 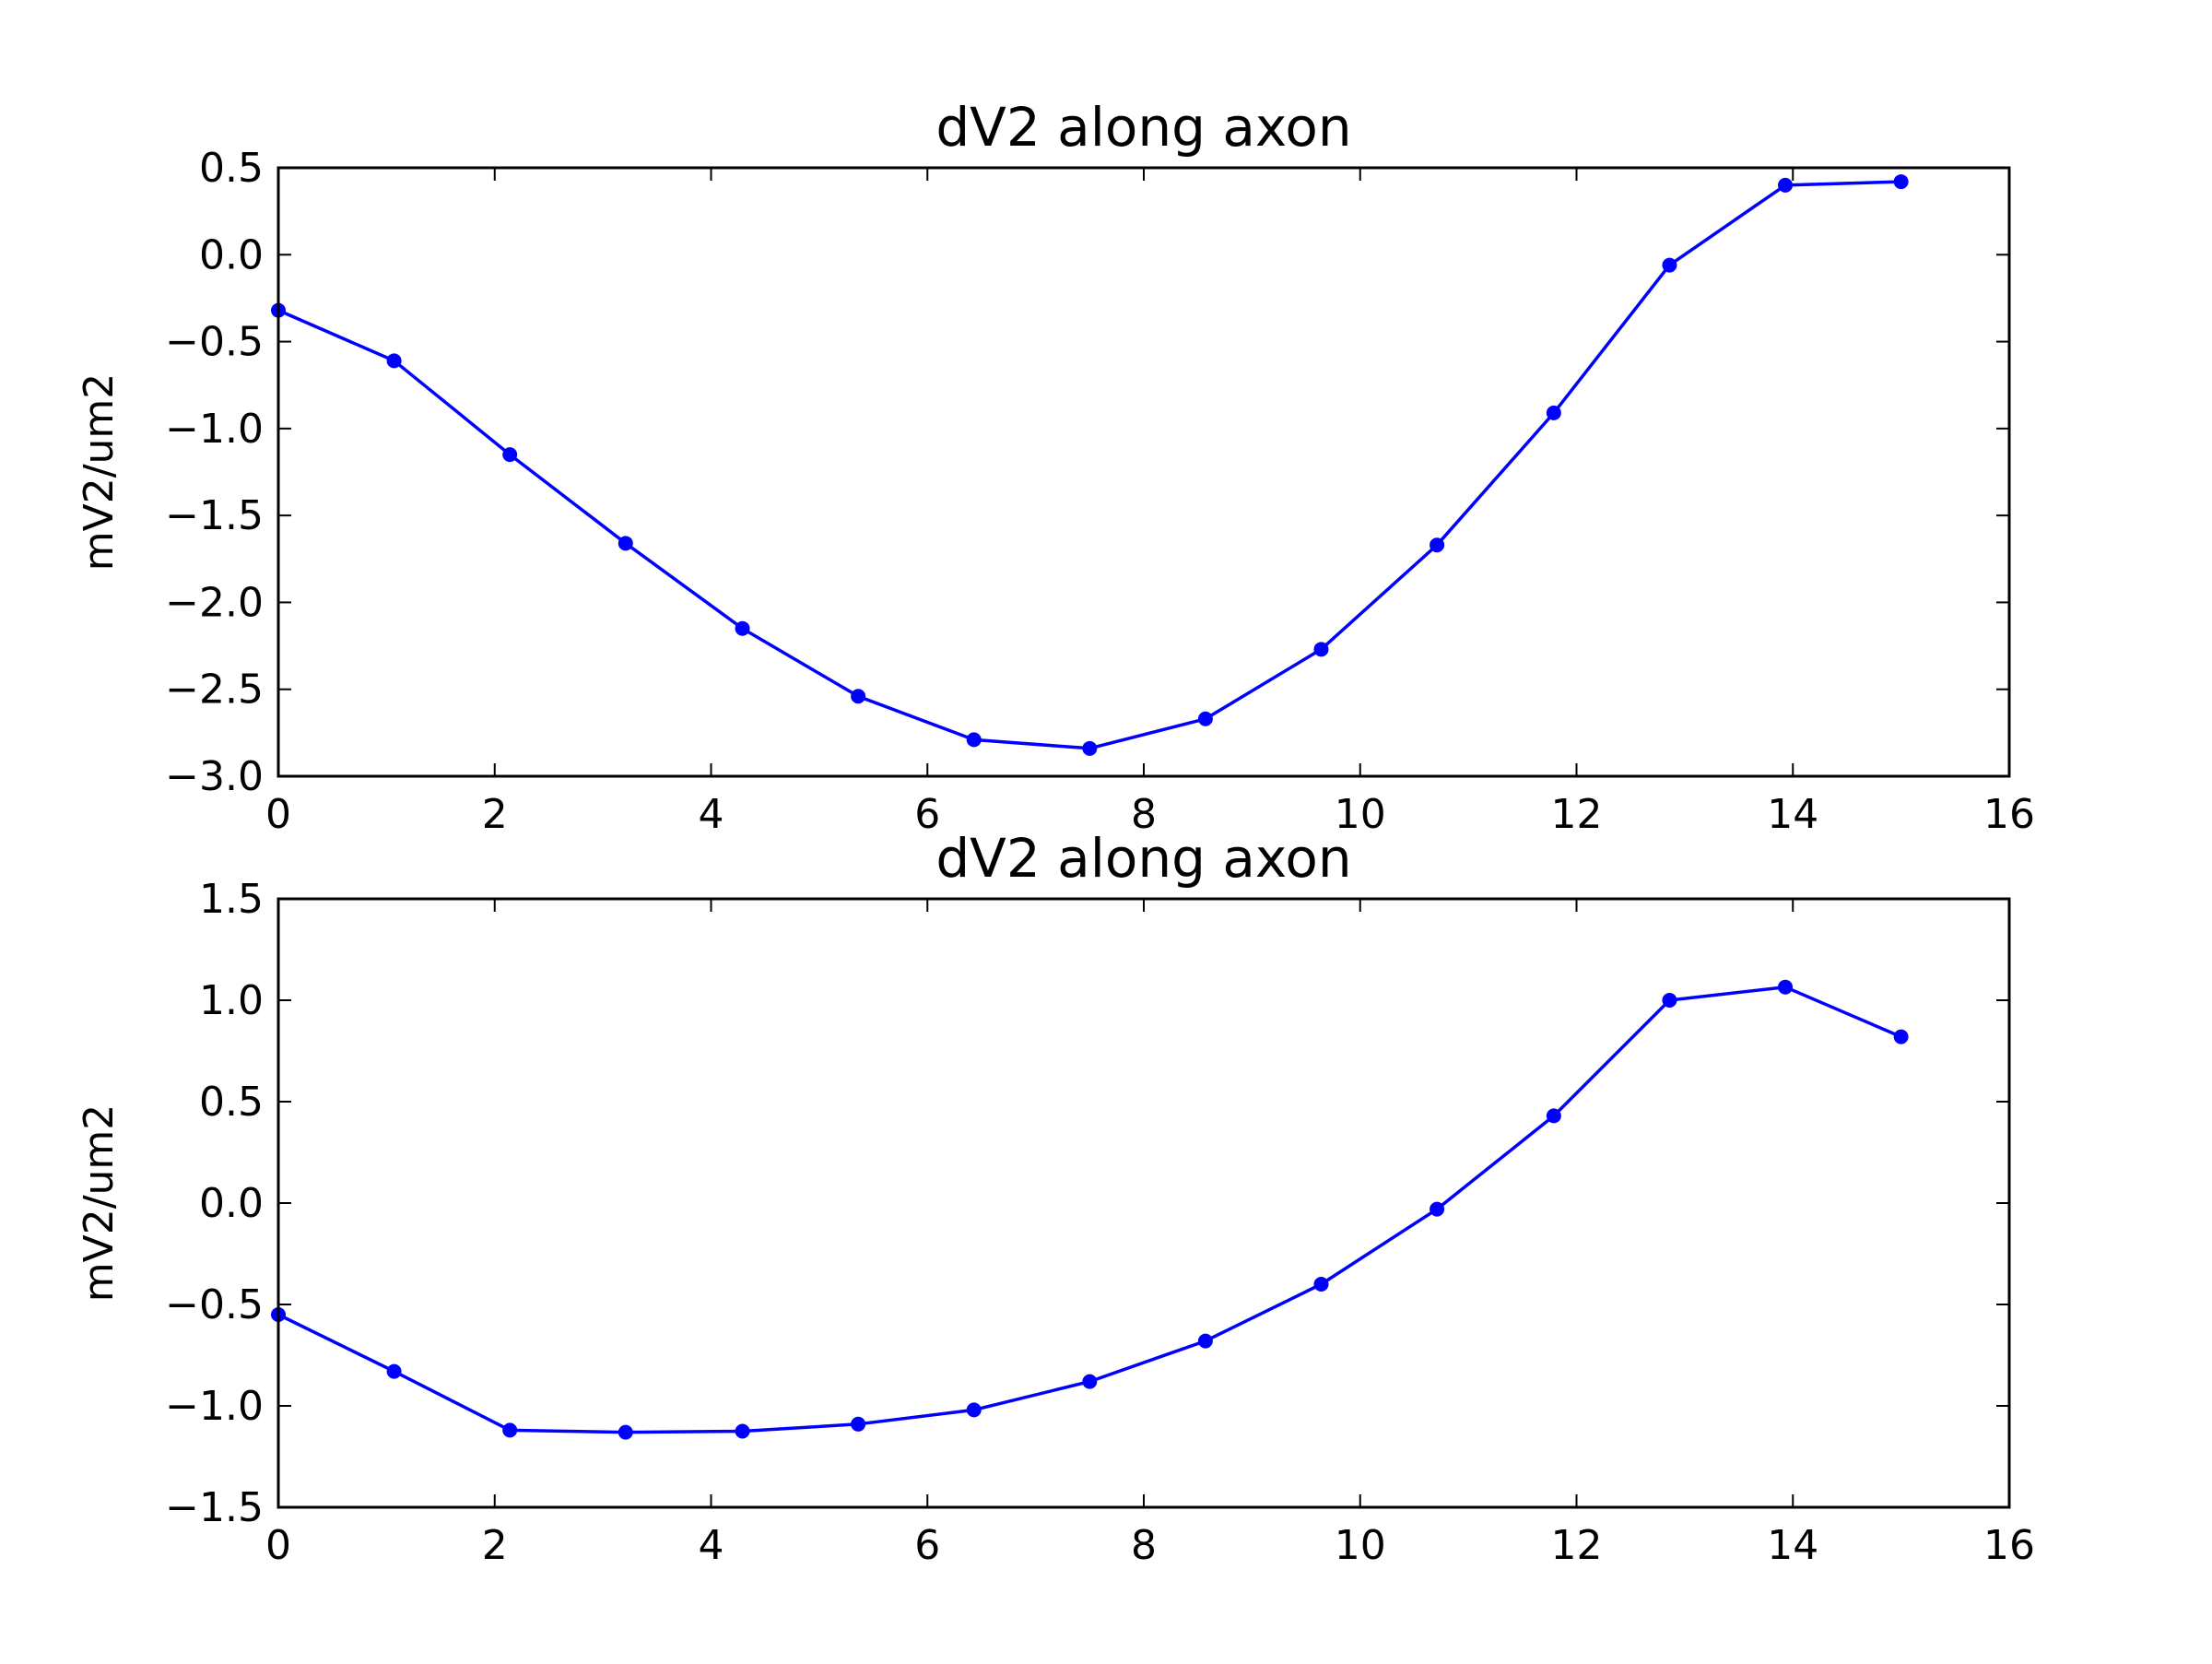 I want to click on y-tick-label: 1.0, so click(x=231, y=1000).